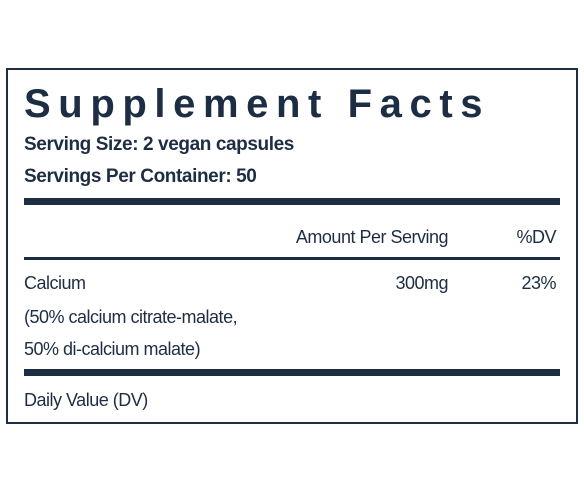 Image resolution: width=584 pixels, height=494 pixels. Describe the element at coordinates (421, 283) in the screenshot. I see `amount: 300mg` at that location.